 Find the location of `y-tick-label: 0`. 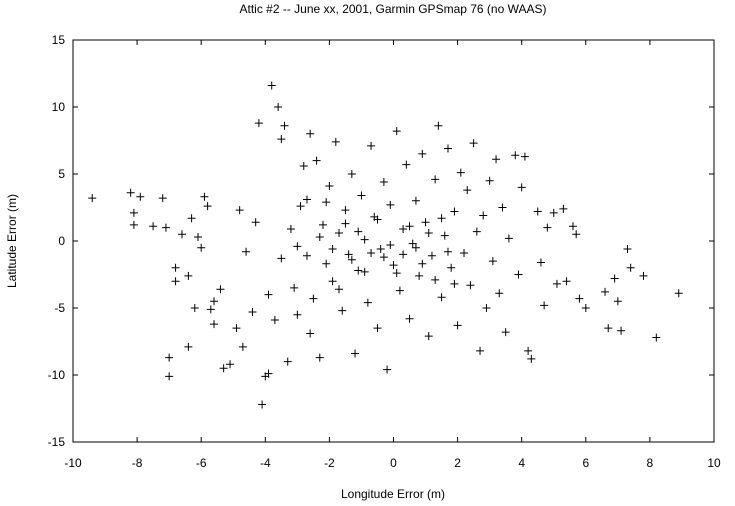

y-tick-label: 0 is located at coordinates (61, 241).